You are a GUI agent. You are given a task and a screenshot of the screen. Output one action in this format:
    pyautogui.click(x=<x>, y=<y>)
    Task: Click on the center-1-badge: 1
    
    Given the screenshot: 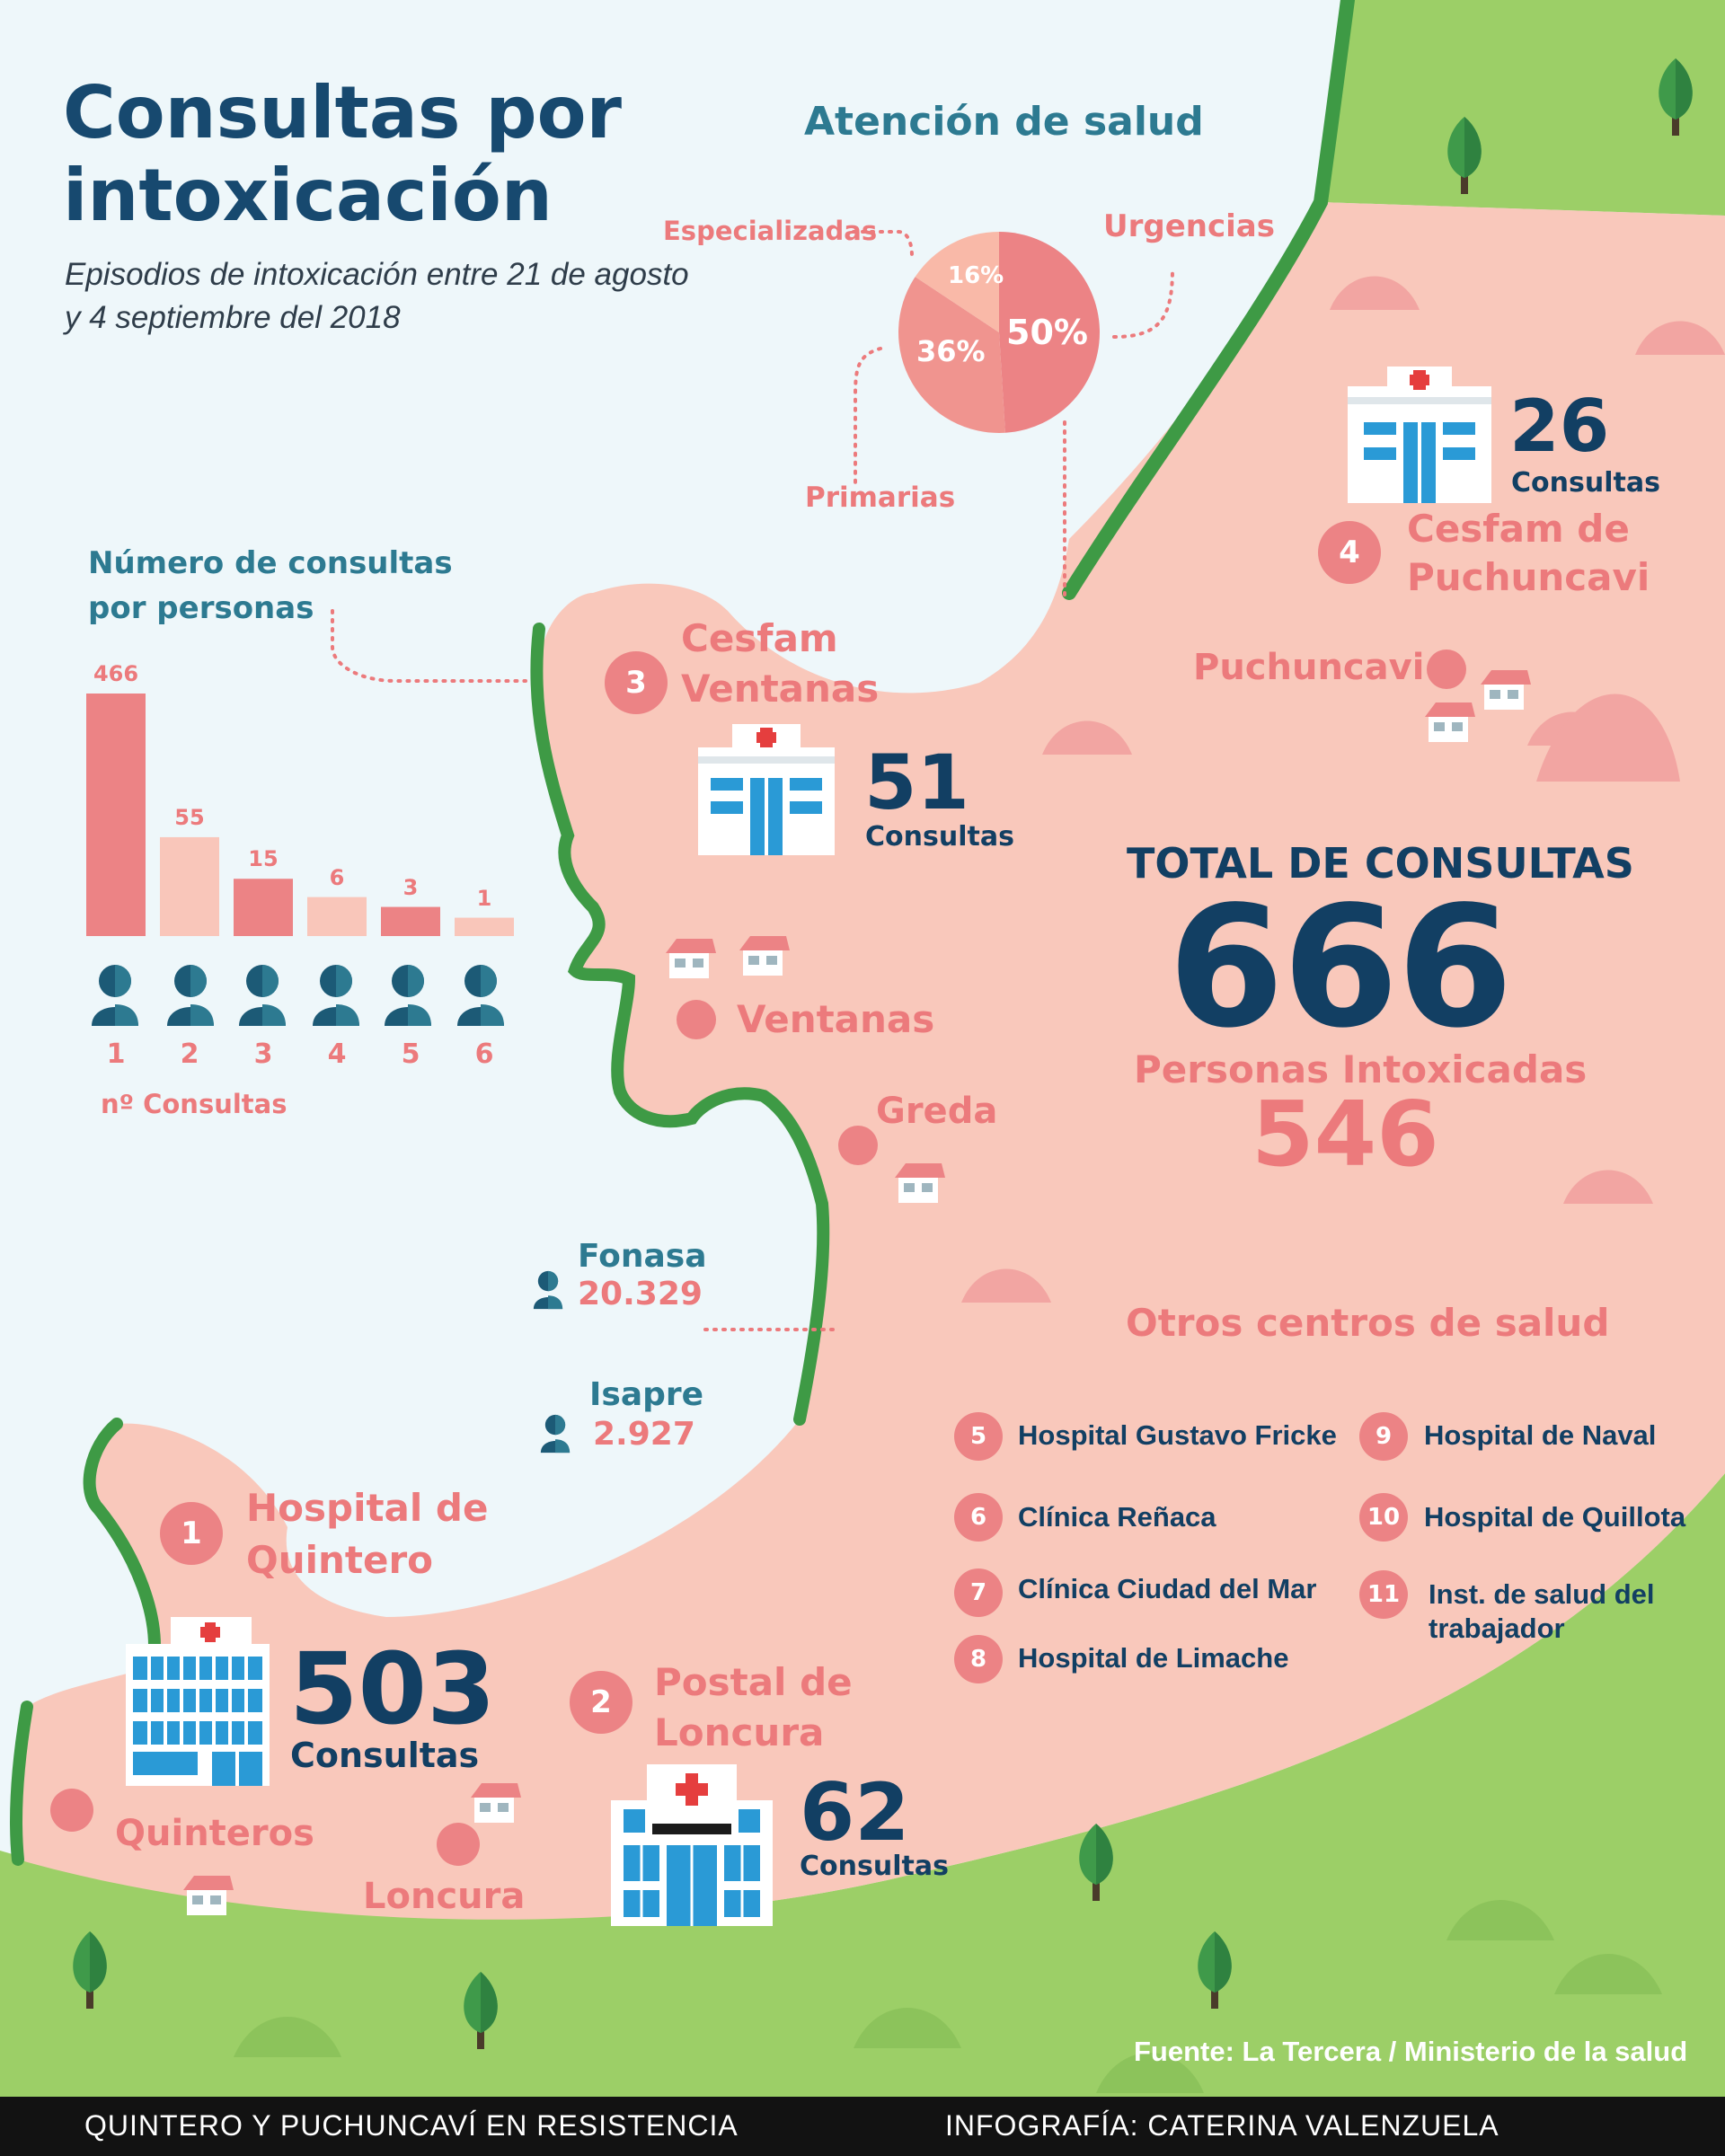 What is the action you would take?
    pyautogui.click(x=191, y=1533)
    